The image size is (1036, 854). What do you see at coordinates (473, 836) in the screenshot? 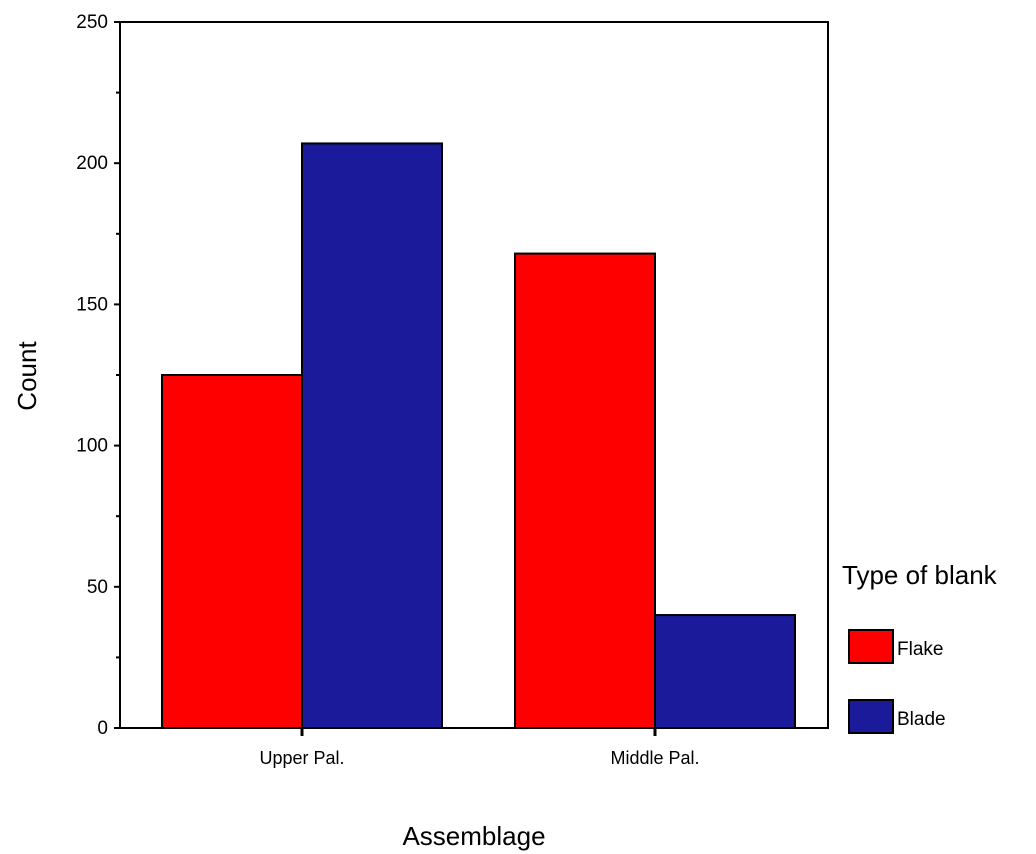
I see `x-axis-title: Assemblage` at bounding box center [473, 836].